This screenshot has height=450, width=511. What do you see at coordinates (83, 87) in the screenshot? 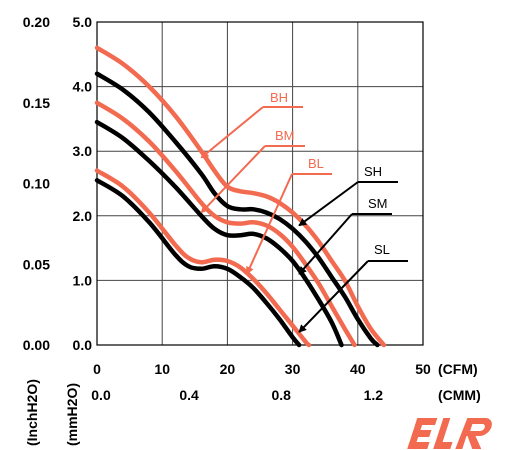
I see `y-tick-mm: 4.0` at bounding box center [83, 87].